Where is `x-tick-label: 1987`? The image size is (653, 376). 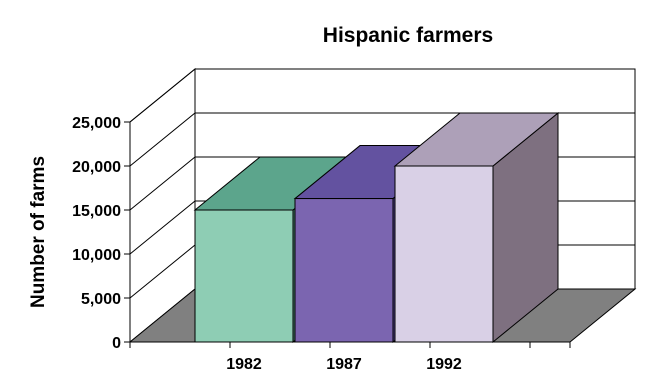
x-tick-label: 1987 is located at coordinates (344, 364).